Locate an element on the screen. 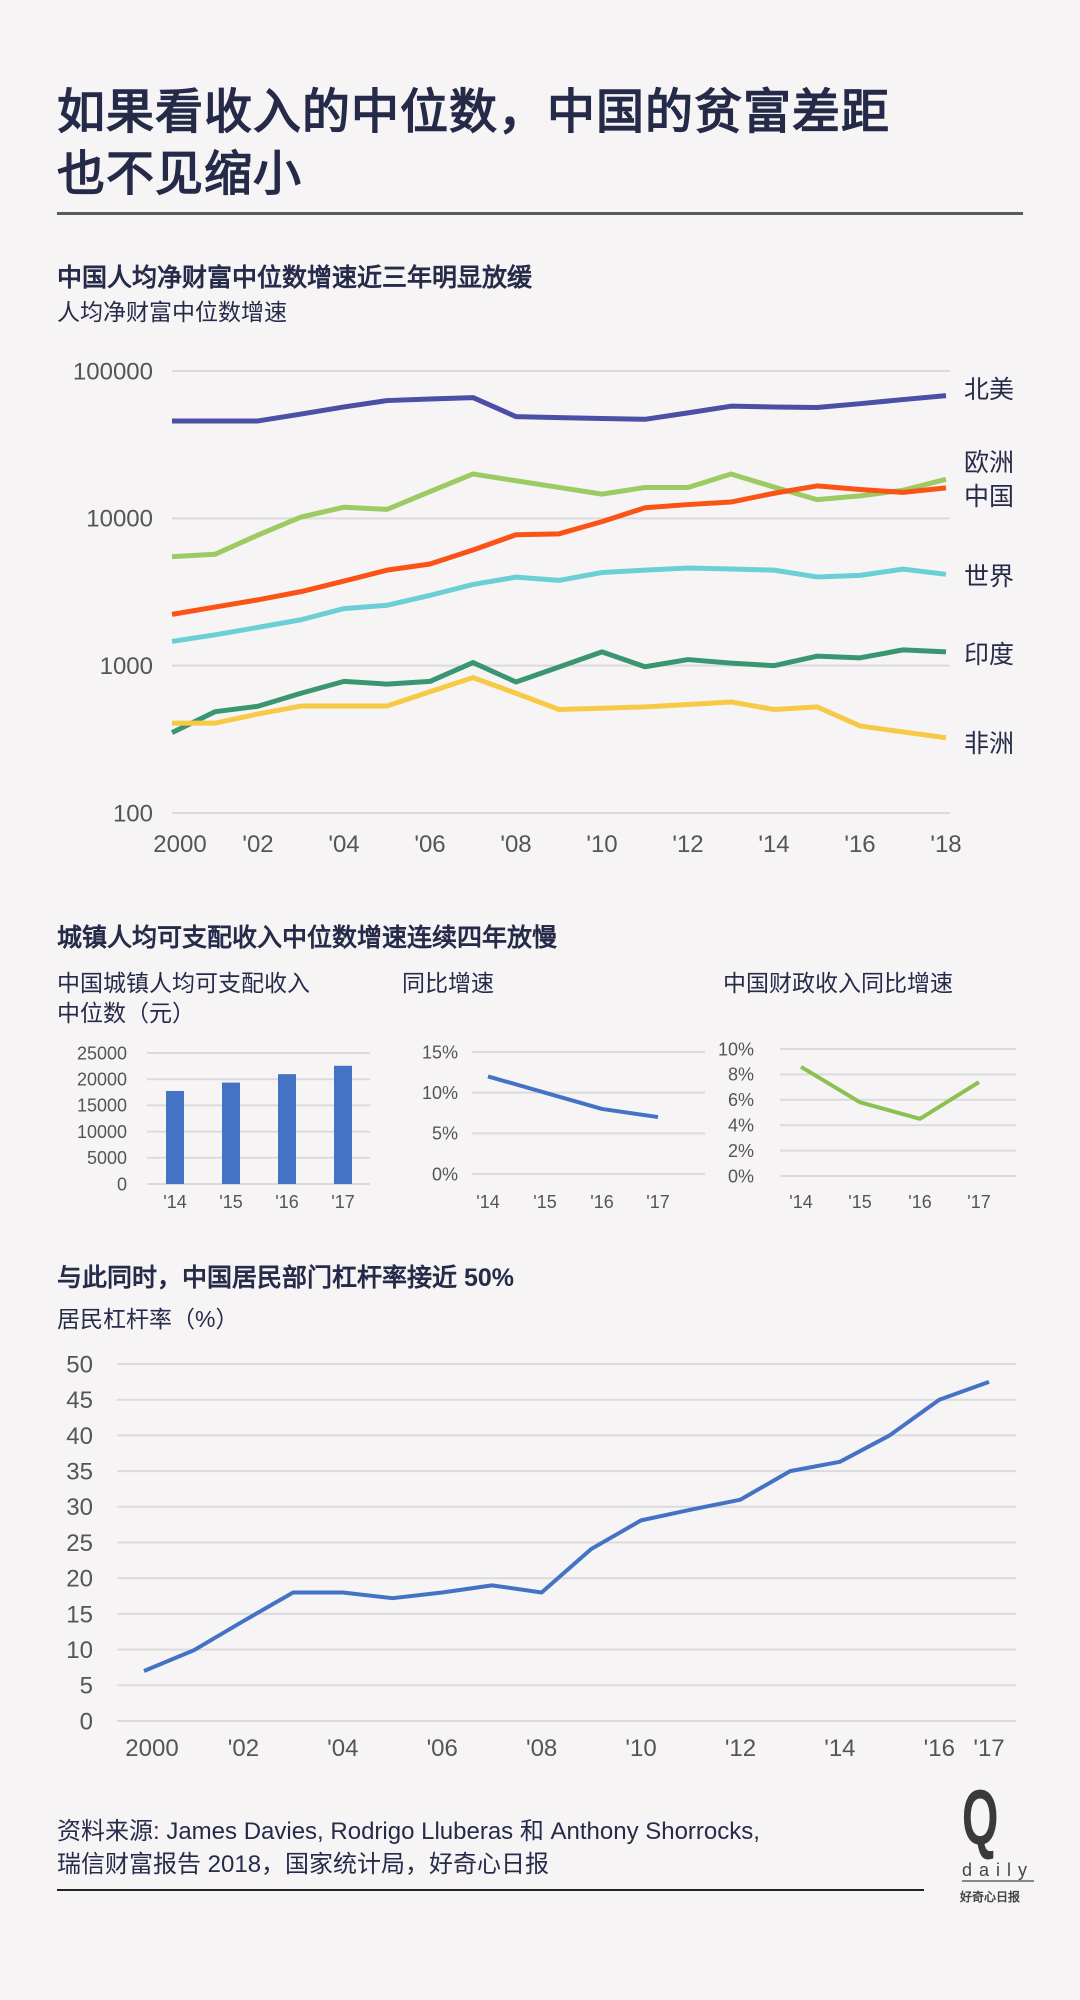 Image resolution: width=1080 pixels, height=2000 pixels. section1-subtitle: 人均净财富中位数增速 is located at coordinates (172, 312).